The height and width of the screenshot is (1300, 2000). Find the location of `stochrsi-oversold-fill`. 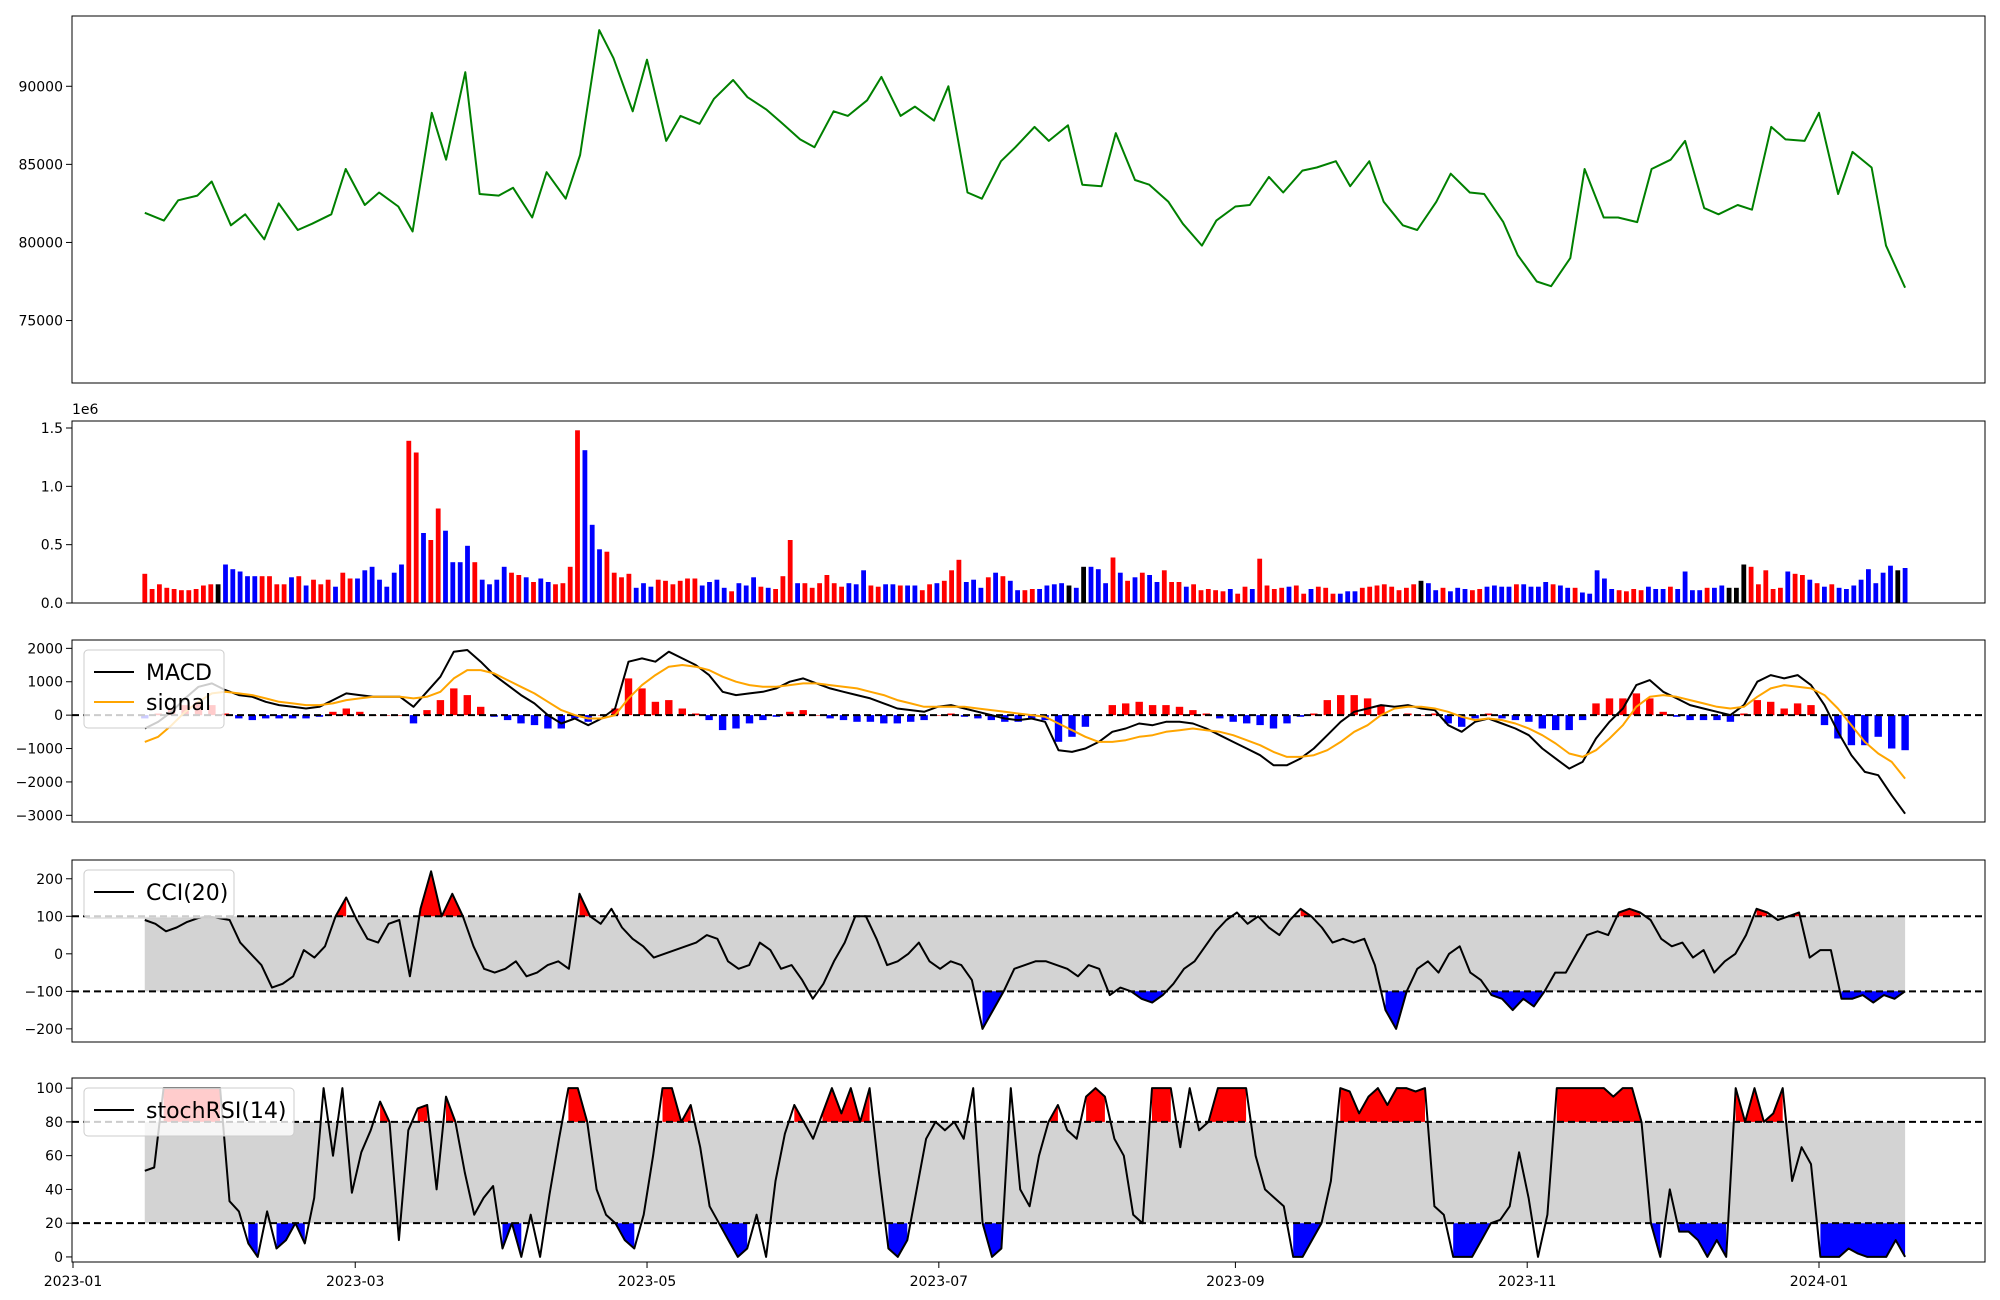

stochrsi-oversold-fill is located at coordinates (733, 1240).